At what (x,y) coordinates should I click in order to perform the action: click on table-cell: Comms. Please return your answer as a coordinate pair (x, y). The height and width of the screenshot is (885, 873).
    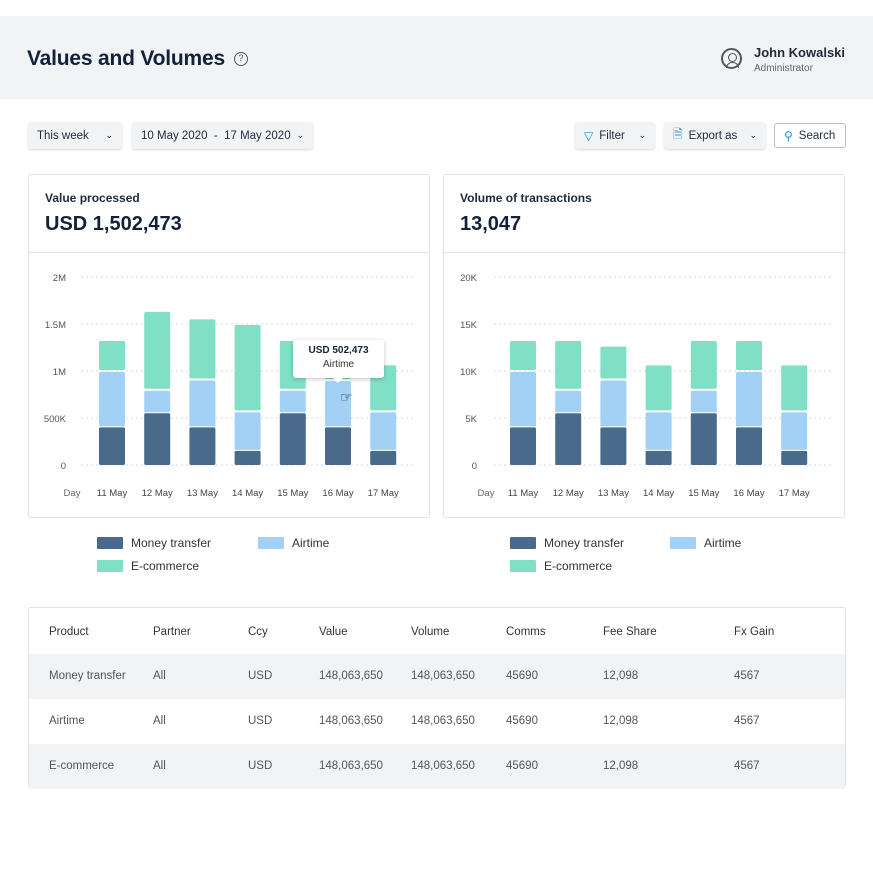
    Looking at the image, I should click on (526, 632).